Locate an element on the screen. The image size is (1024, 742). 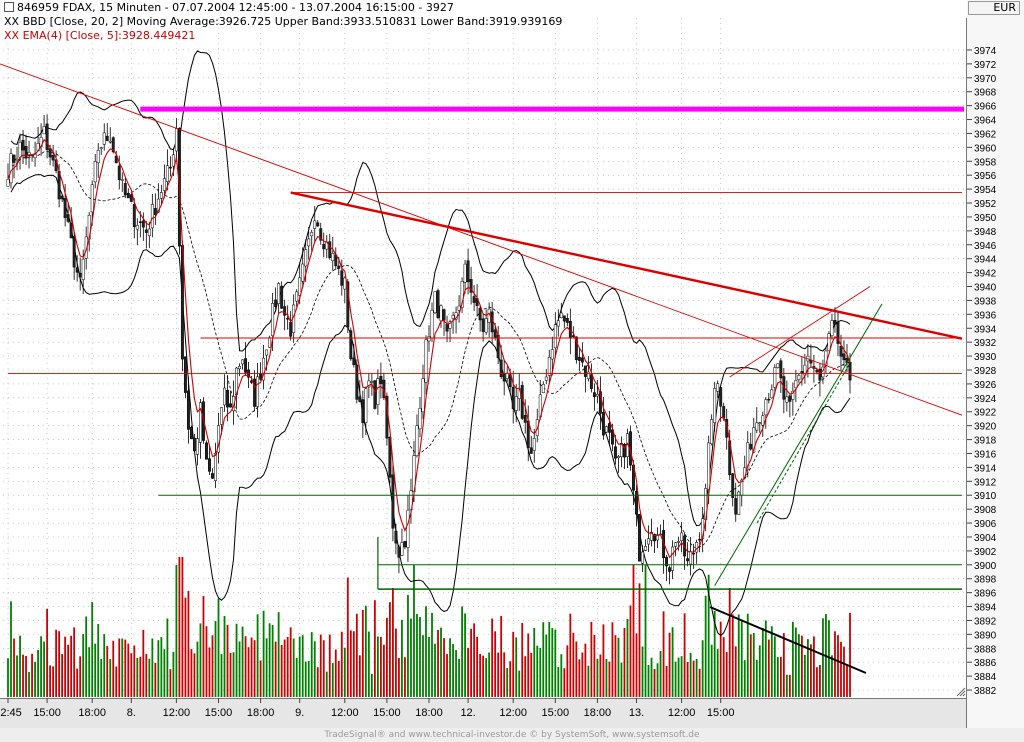
resize-grip-icon is located at coordinates (961, 692).